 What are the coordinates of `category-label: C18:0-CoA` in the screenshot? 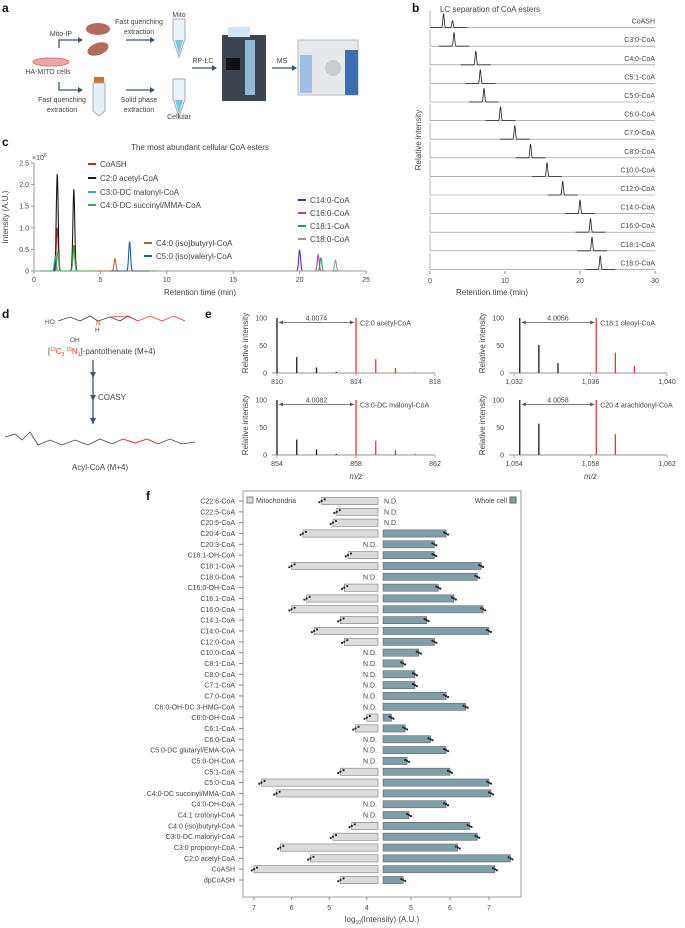 It's located at (217, 577).